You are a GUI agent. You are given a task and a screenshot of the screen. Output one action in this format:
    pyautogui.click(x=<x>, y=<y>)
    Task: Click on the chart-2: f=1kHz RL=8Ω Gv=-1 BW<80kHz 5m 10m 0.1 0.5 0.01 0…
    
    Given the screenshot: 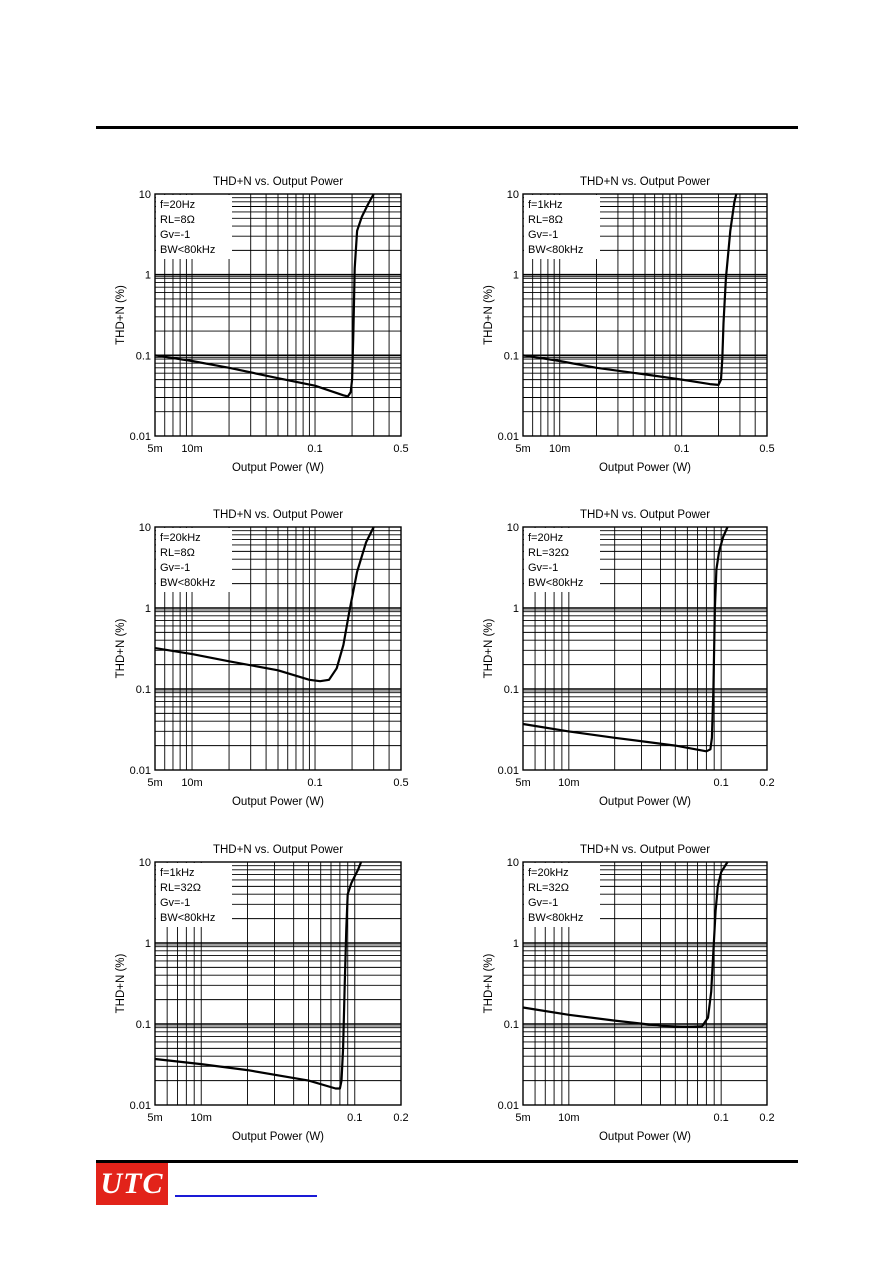 What is the action you would take?
    pyautogui.click(x=629, y=325)
    